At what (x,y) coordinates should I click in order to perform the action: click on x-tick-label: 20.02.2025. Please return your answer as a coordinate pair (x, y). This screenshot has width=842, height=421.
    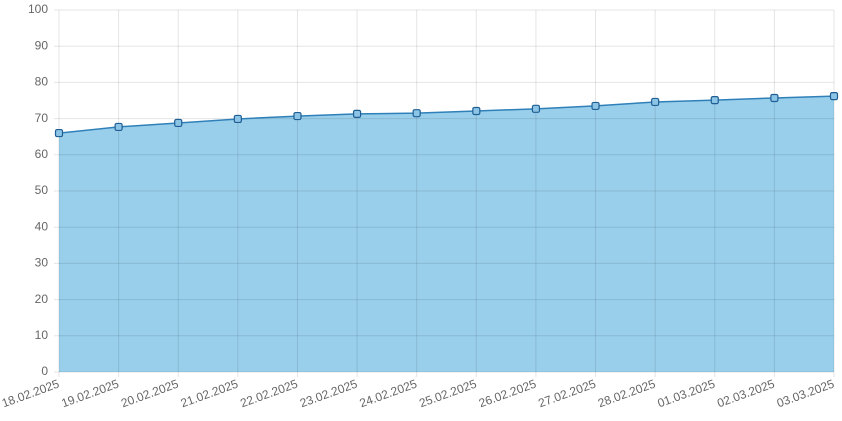
    Looking at the image, I should click on (150, 394).